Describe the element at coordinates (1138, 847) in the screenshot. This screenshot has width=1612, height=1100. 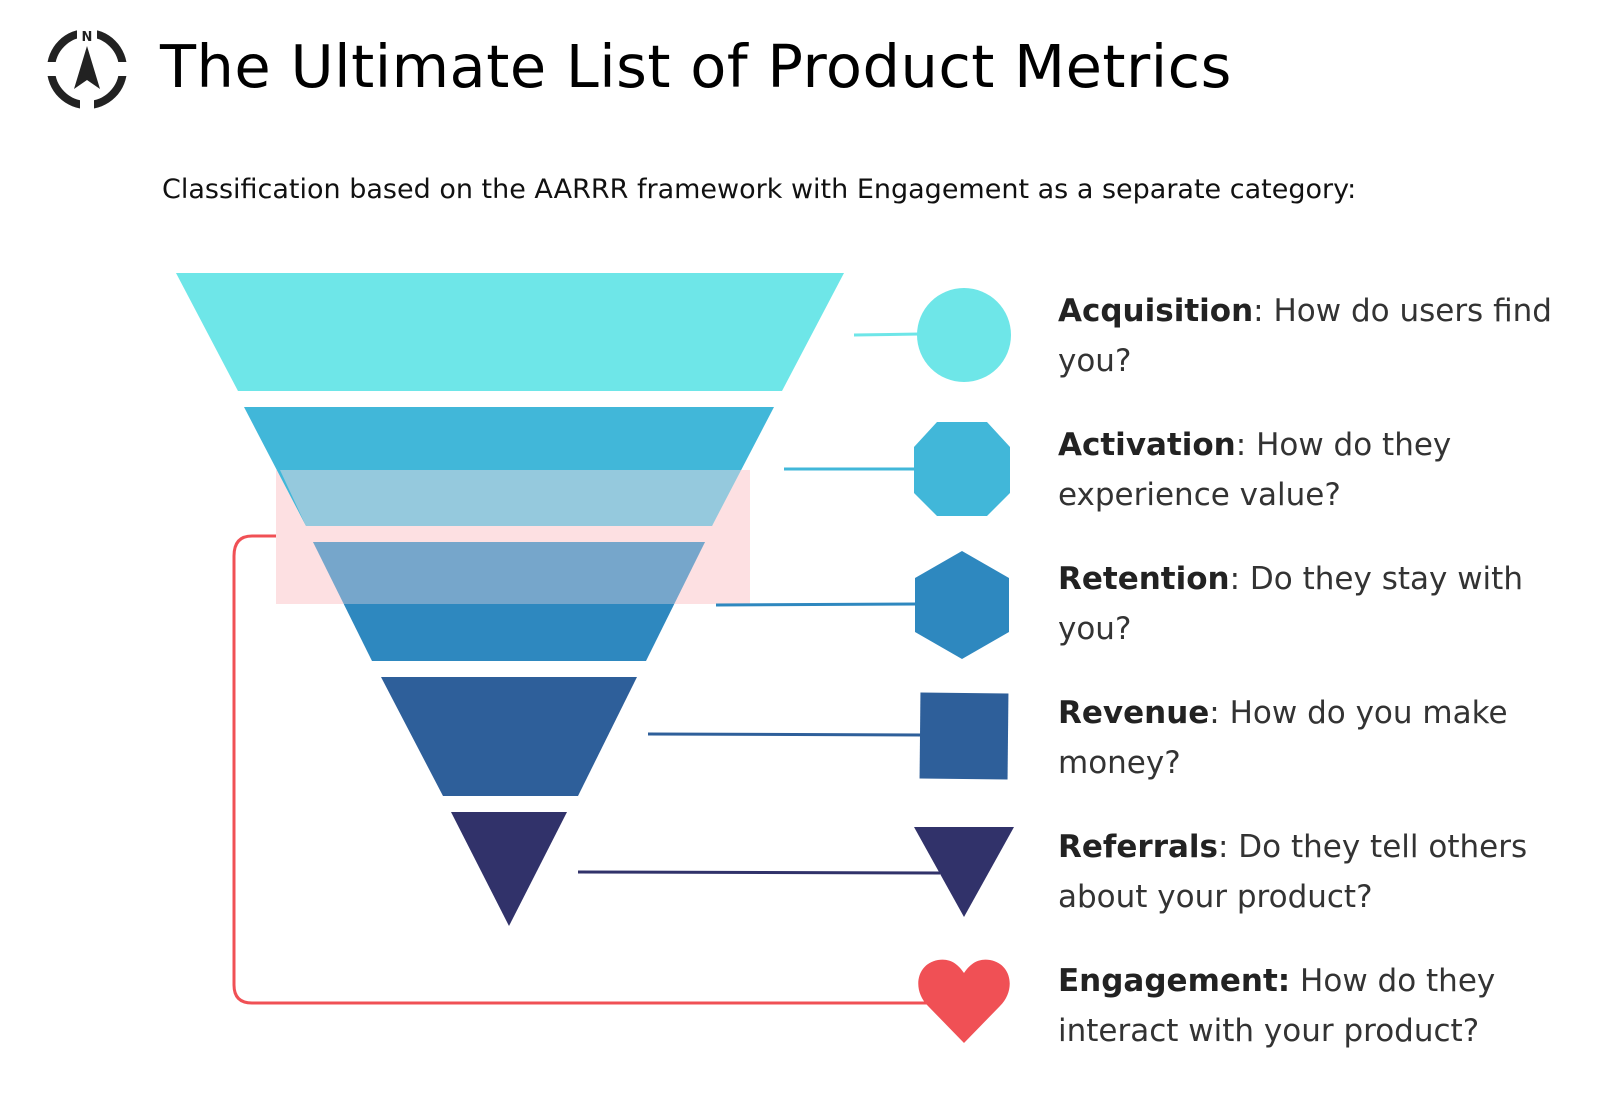
I see `stage-term: Referrals` at that location.